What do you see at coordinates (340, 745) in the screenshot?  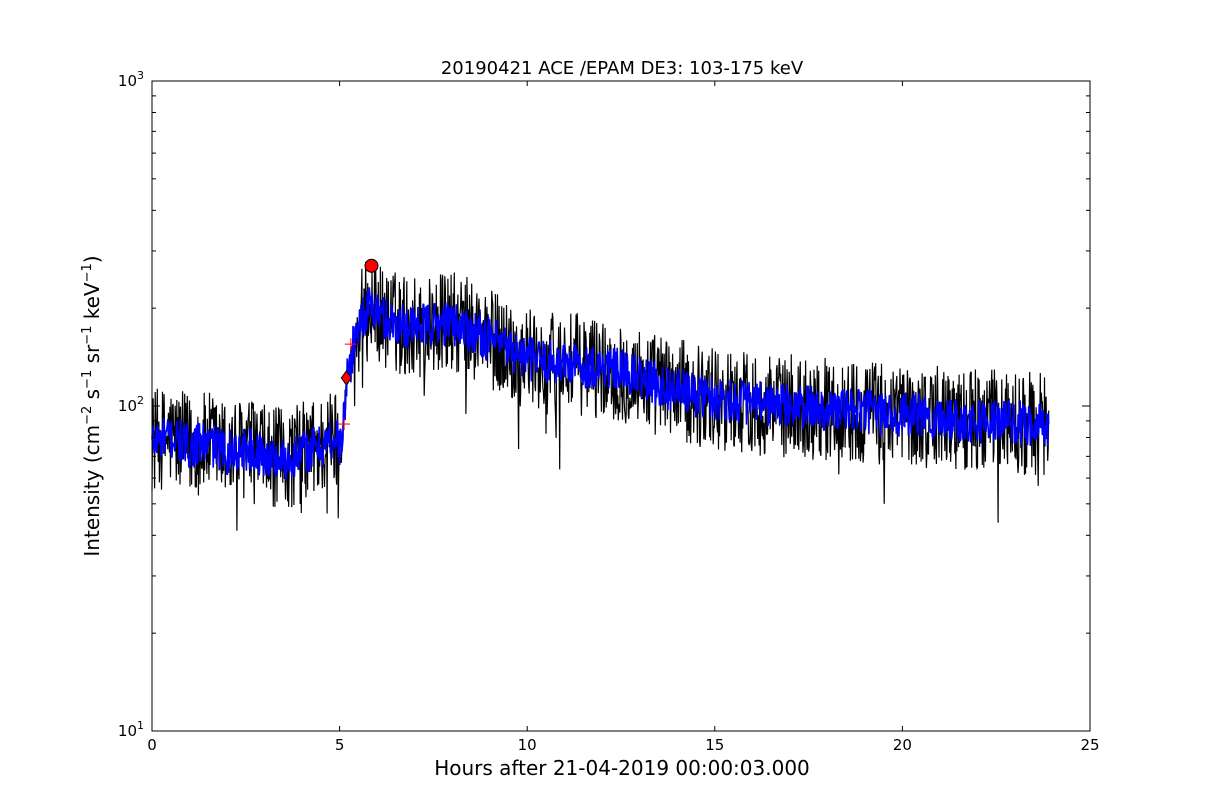 I see `x-tick-label: 5` at bounding box center [340, 745].